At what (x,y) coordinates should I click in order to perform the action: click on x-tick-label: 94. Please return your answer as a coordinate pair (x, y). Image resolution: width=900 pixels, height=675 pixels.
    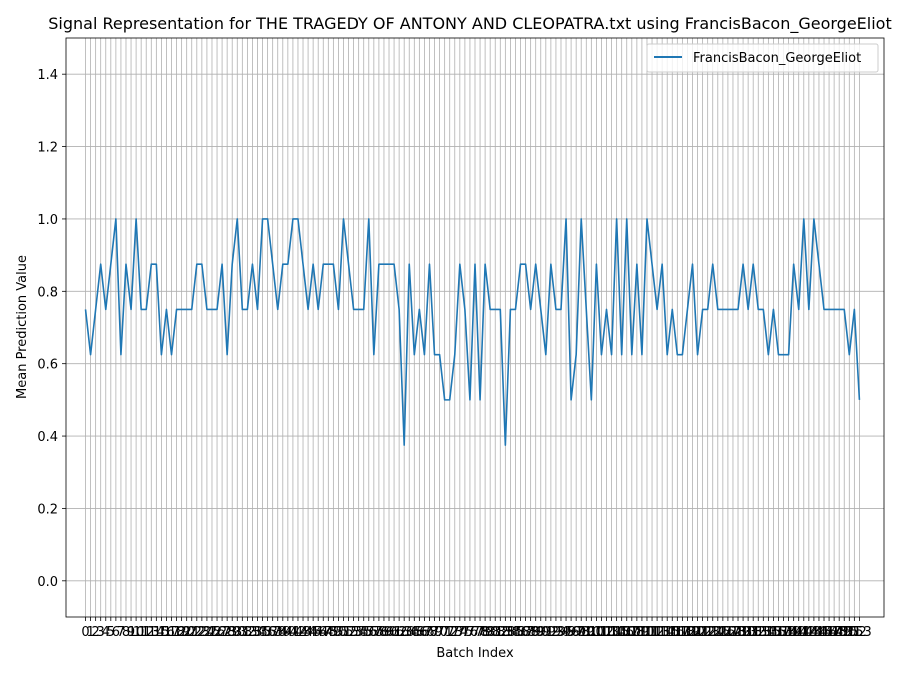
    Looking at the image, I should click on (561, 632).